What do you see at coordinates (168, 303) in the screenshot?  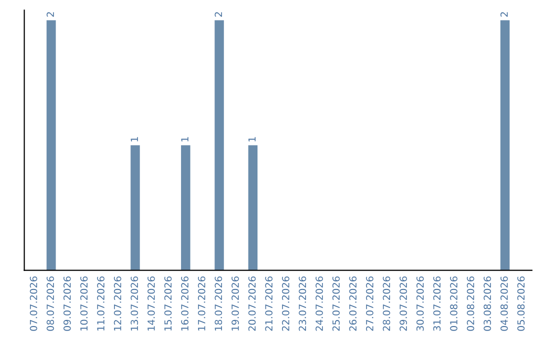 I see `x-tick-label: 15.07.2026` at bounding box center [168, 303].